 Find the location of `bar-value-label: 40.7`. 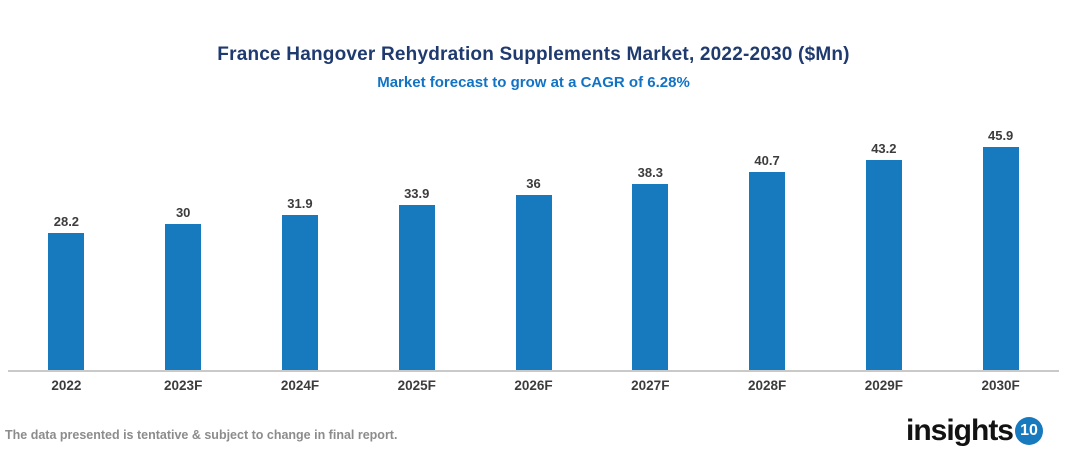

bar-value-label: 40.7 is located at coordinates (767, 160).